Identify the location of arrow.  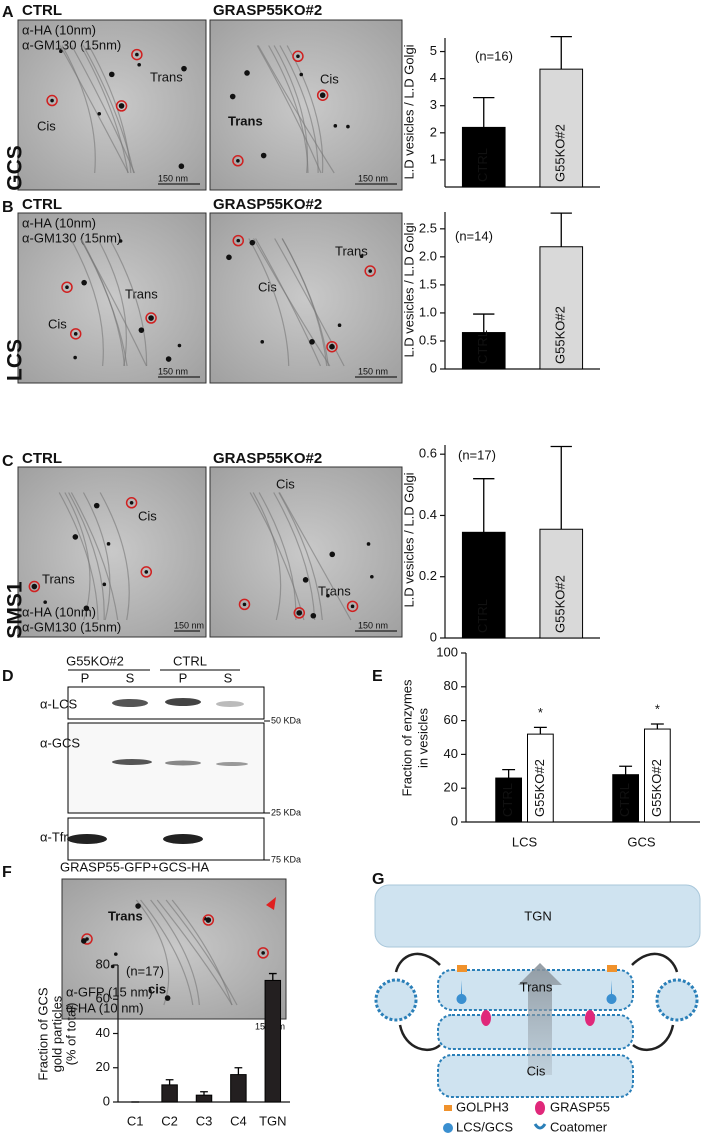
(655, 962).